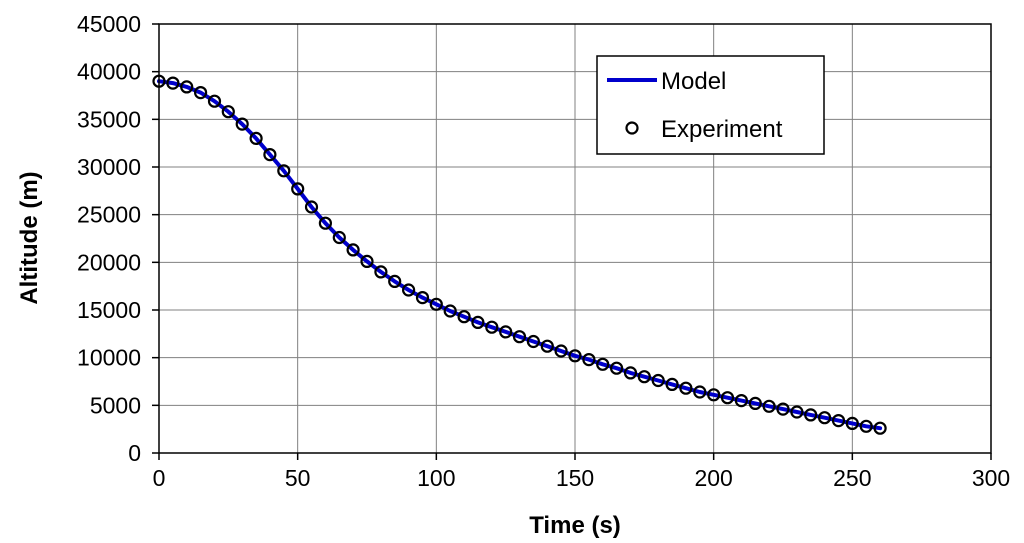 Image resolution: width=1024 pixels, height=543 pixels. What do you see at coordinates (852, 478) in the screenshot?
I see `x-tick-label: 250` at bounding box center [852, 478].